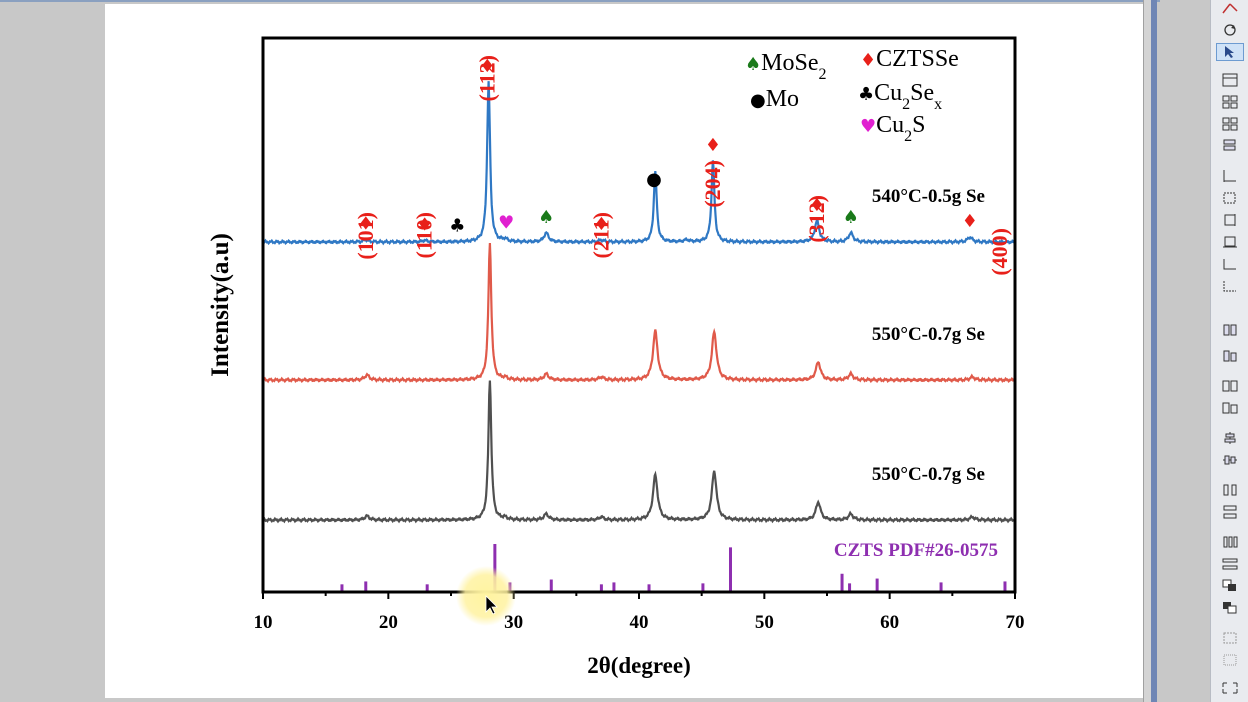  Describe the element at coordinates (673, 566) in the screenshot. I see `reference-layer: CZTS PDF#26-0575` at that location.